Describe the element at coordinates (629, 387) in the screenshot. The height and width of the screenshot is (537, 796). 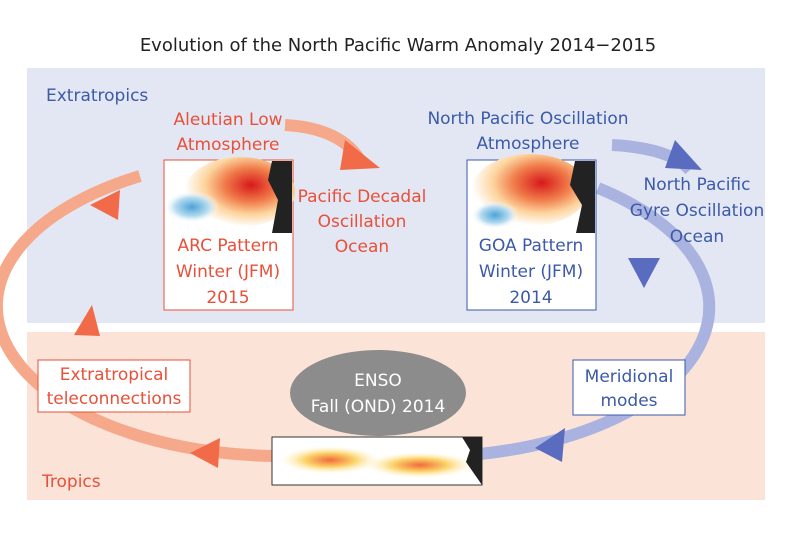
I see `meridional-box` at that location.